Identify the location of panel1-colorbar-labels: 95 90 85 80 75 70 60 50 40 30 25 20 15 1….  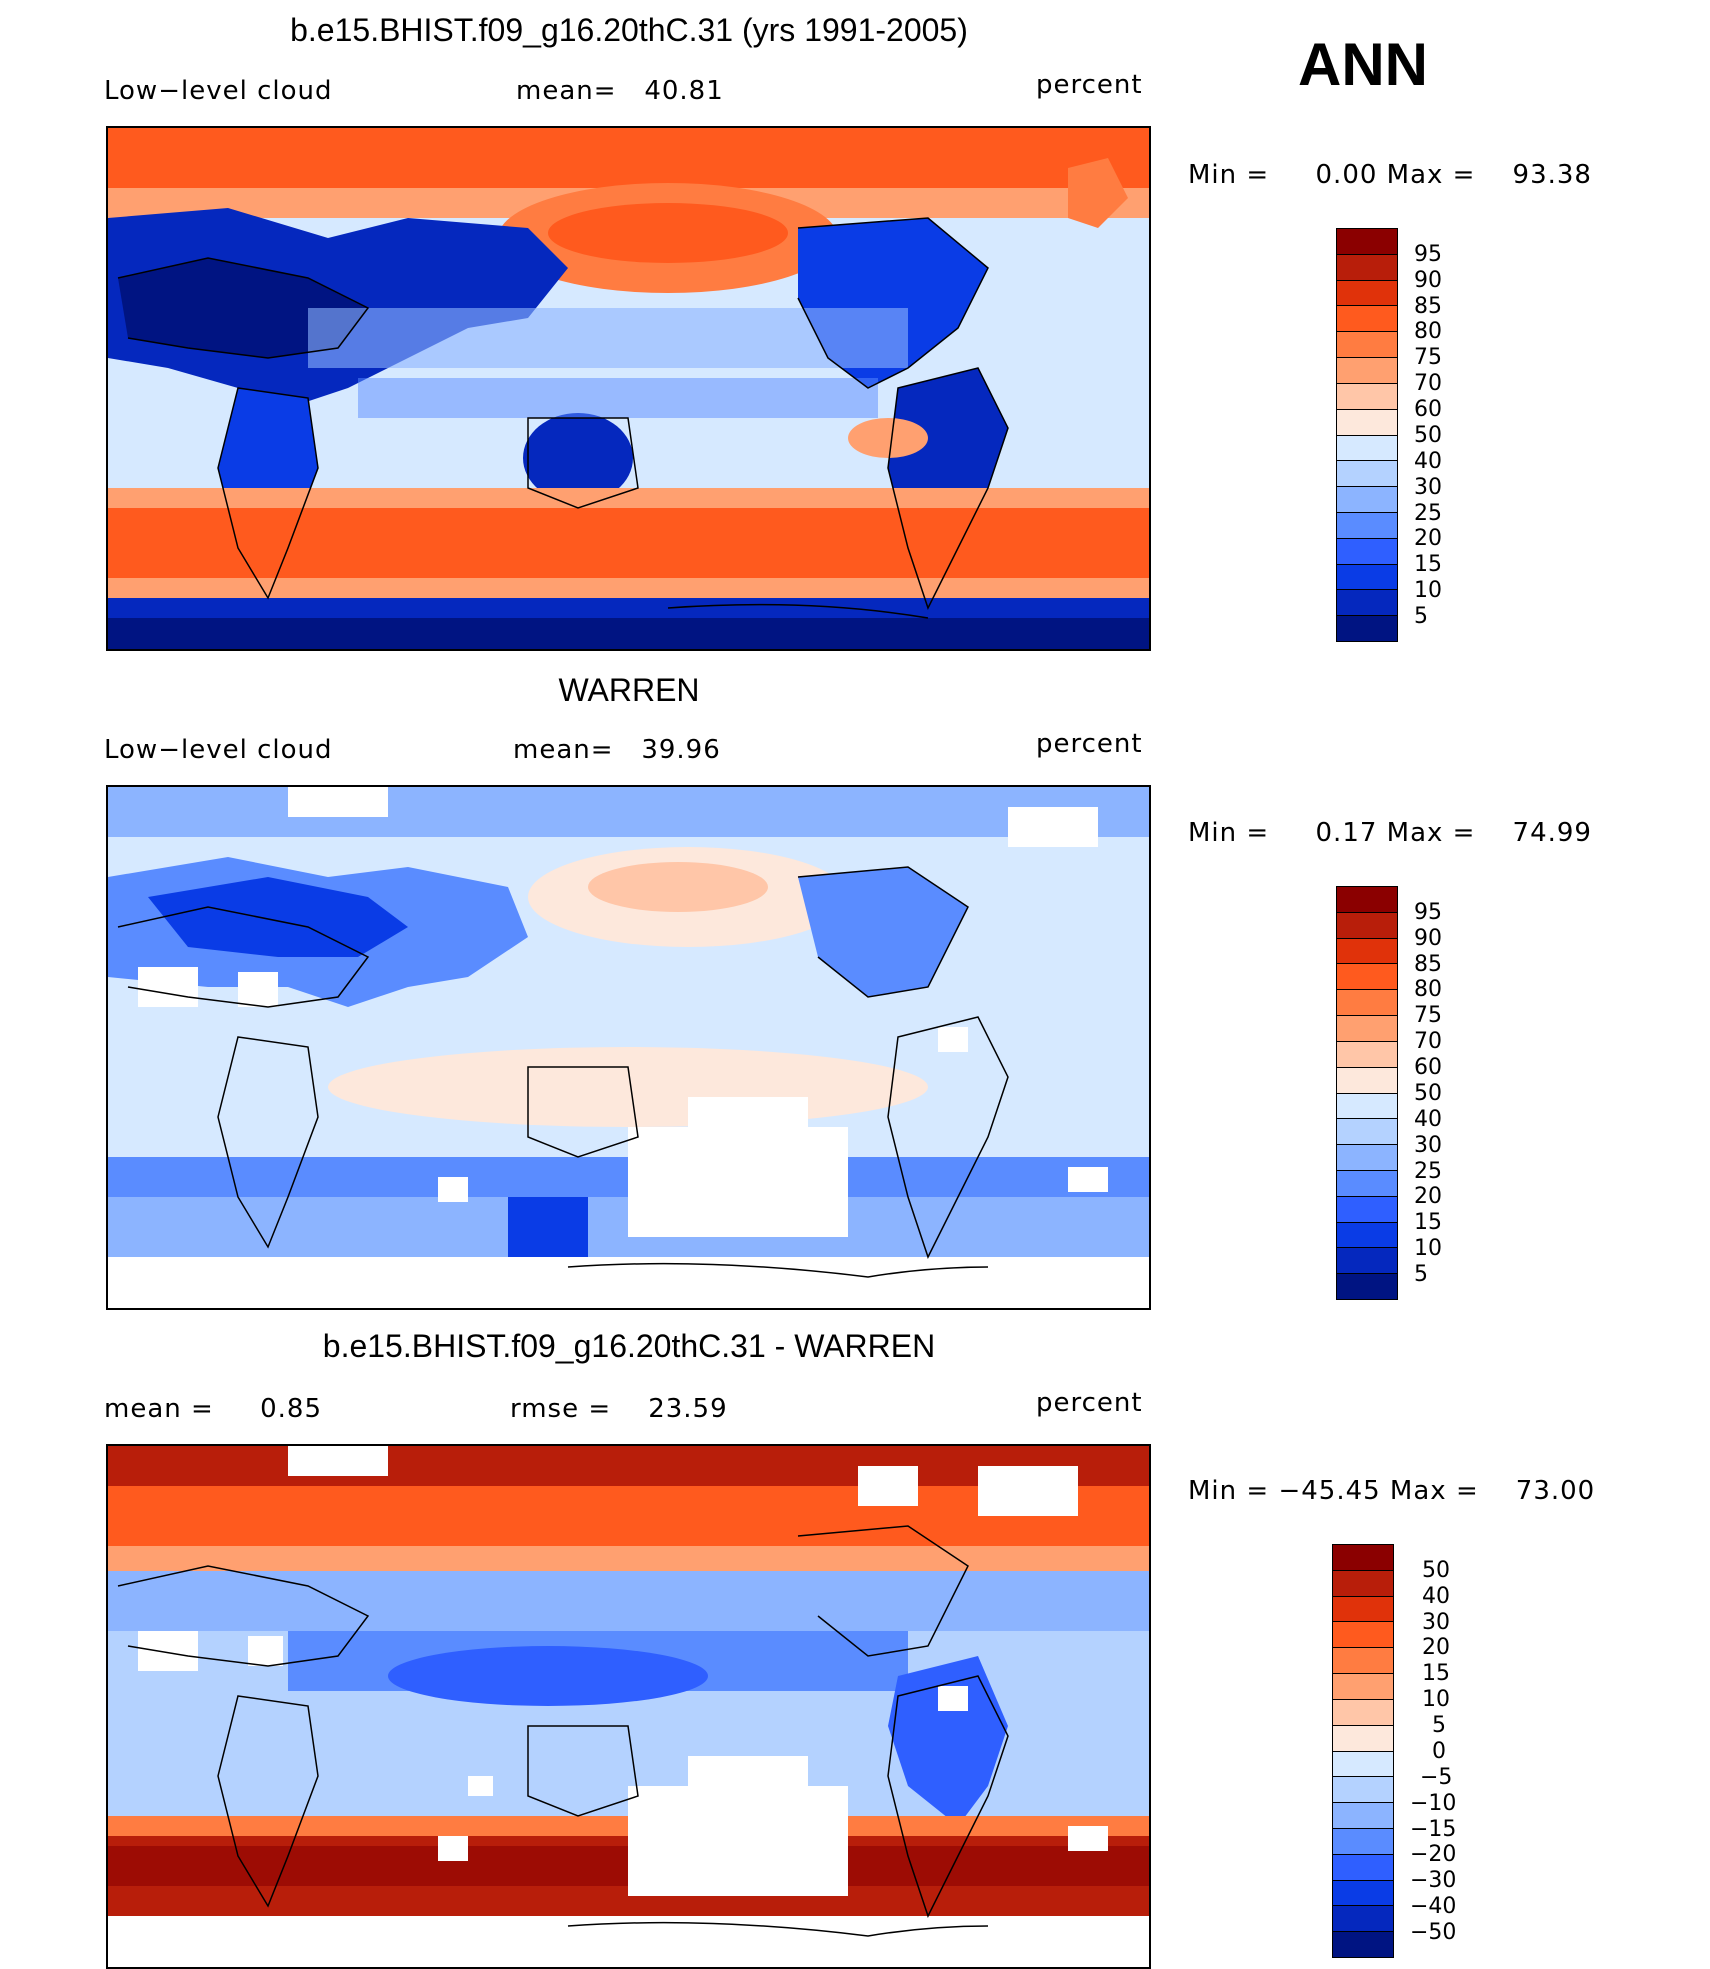
(1444, 435).